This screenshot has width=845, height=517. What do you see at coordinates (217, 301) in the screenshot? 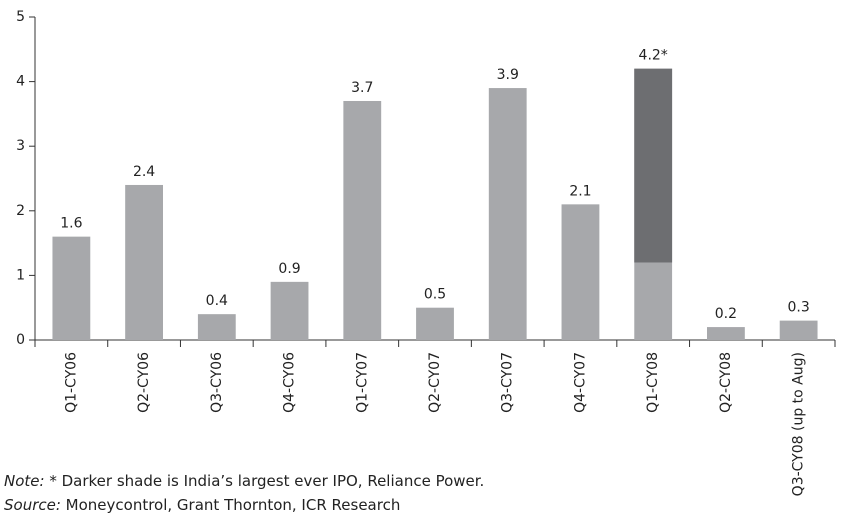
I see `value-label: 0.4` at bounding box center [217, 301].